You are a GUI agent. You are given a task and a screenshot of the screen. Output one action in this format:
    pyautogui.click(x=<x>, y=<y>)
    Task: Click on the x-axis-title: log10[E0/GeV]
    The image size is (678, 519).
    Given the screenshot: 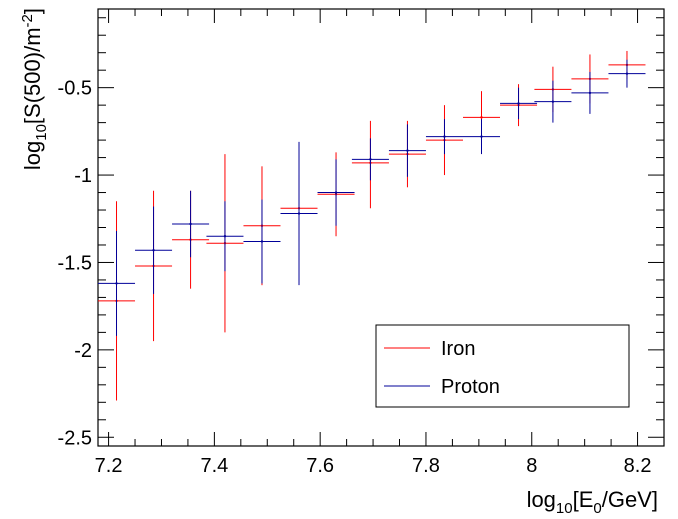 What is the action you would take?
    pyautogui.click(x=592, y=502)
    